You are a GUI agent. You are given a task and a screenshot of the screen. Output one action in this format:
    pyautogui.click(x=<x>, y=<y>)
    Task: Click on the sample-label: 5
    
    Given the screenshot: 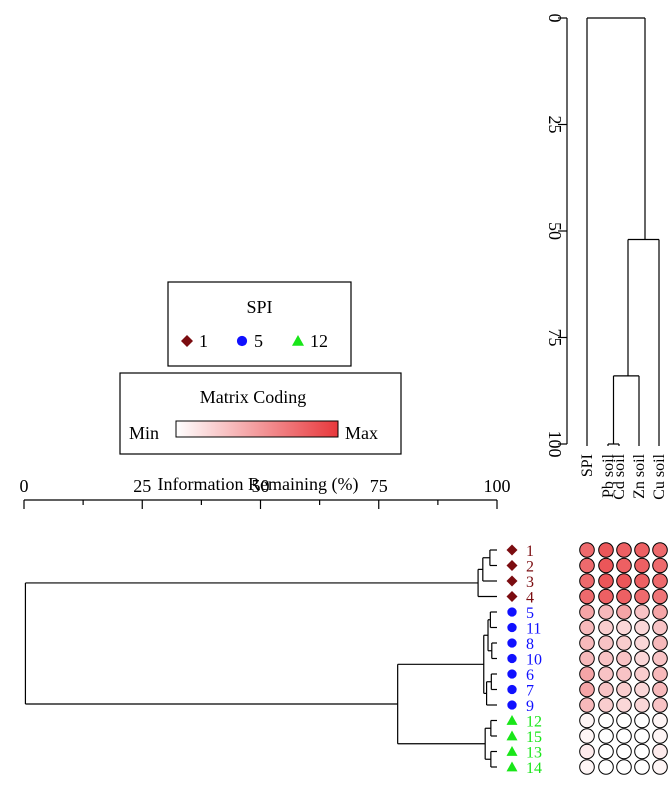 What is the action you would take?
    pyautogui.click(x=530, y=613)
    